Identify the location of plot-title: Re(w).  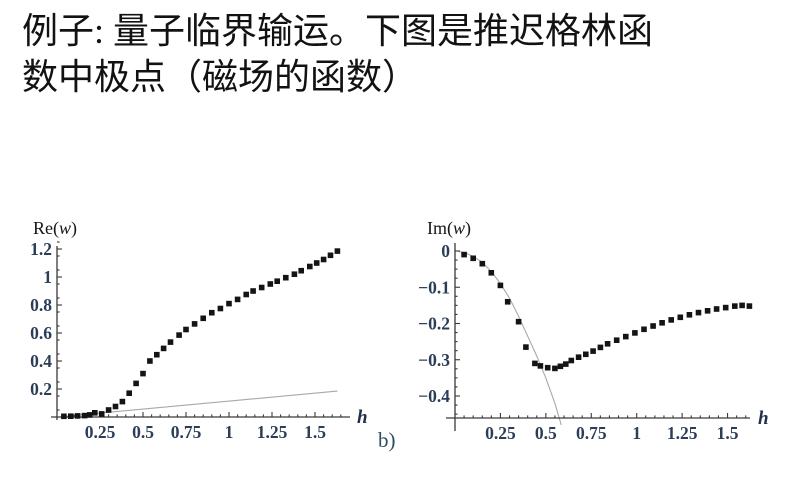
(55, 228).